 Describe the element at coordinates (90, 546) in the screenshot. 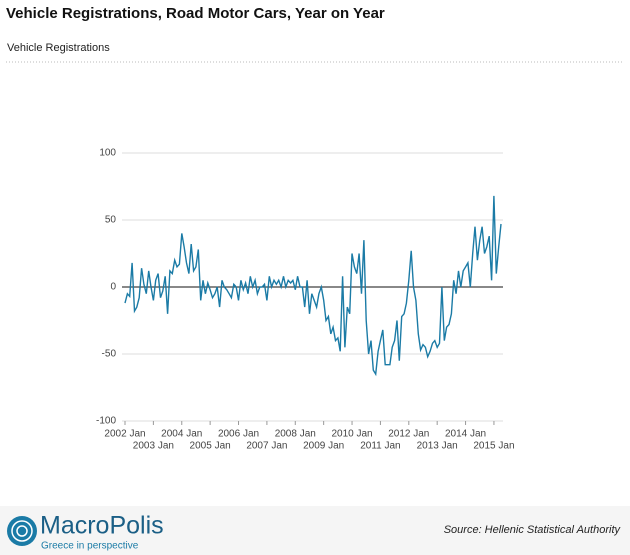

I see `logo-tagline: Greece in perspective` at that location.